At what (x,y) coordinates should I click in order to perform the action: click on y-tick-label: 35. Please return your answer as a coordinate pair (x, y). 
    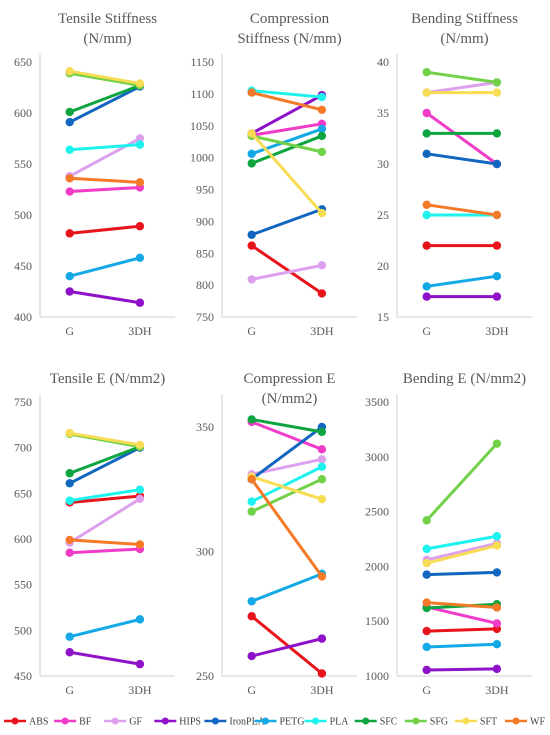
    Looking at the image, I should click on (383, 113).